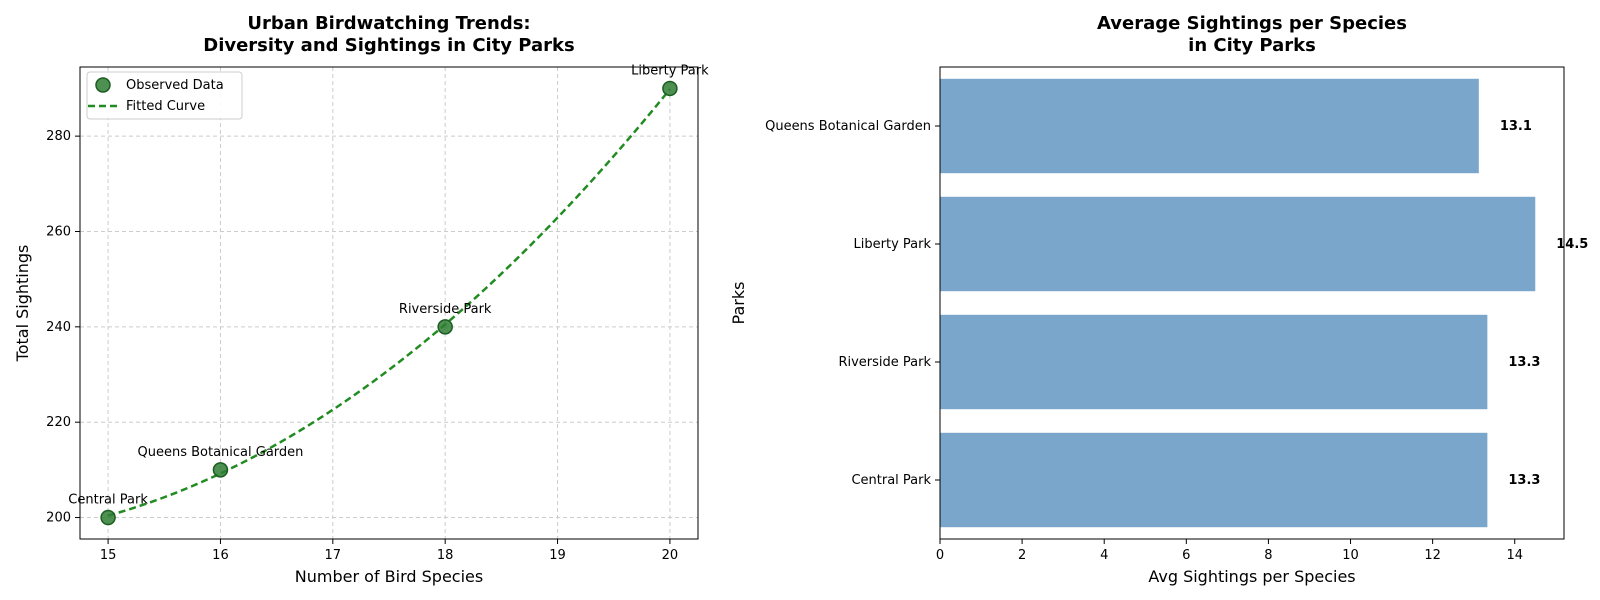  What do you see at coordinates (884, 362) in the screenshot?
I see `category-label: Riverside Park` at bounding box center [884, 362].